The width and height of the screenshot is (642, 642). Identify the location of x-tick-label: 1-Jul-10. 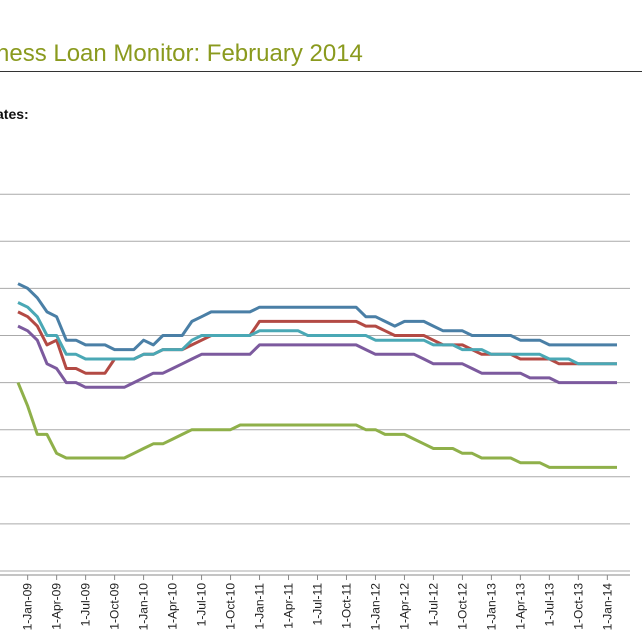
(202, 605).